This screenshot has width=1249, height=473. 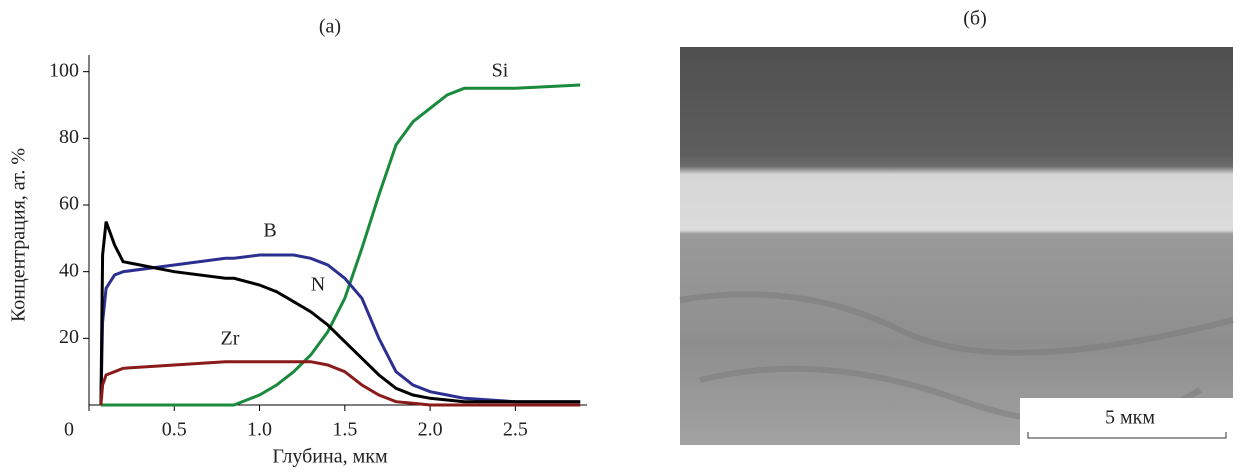 I want to click on x-tick-label: 0.5, so click(x=174, y=430).